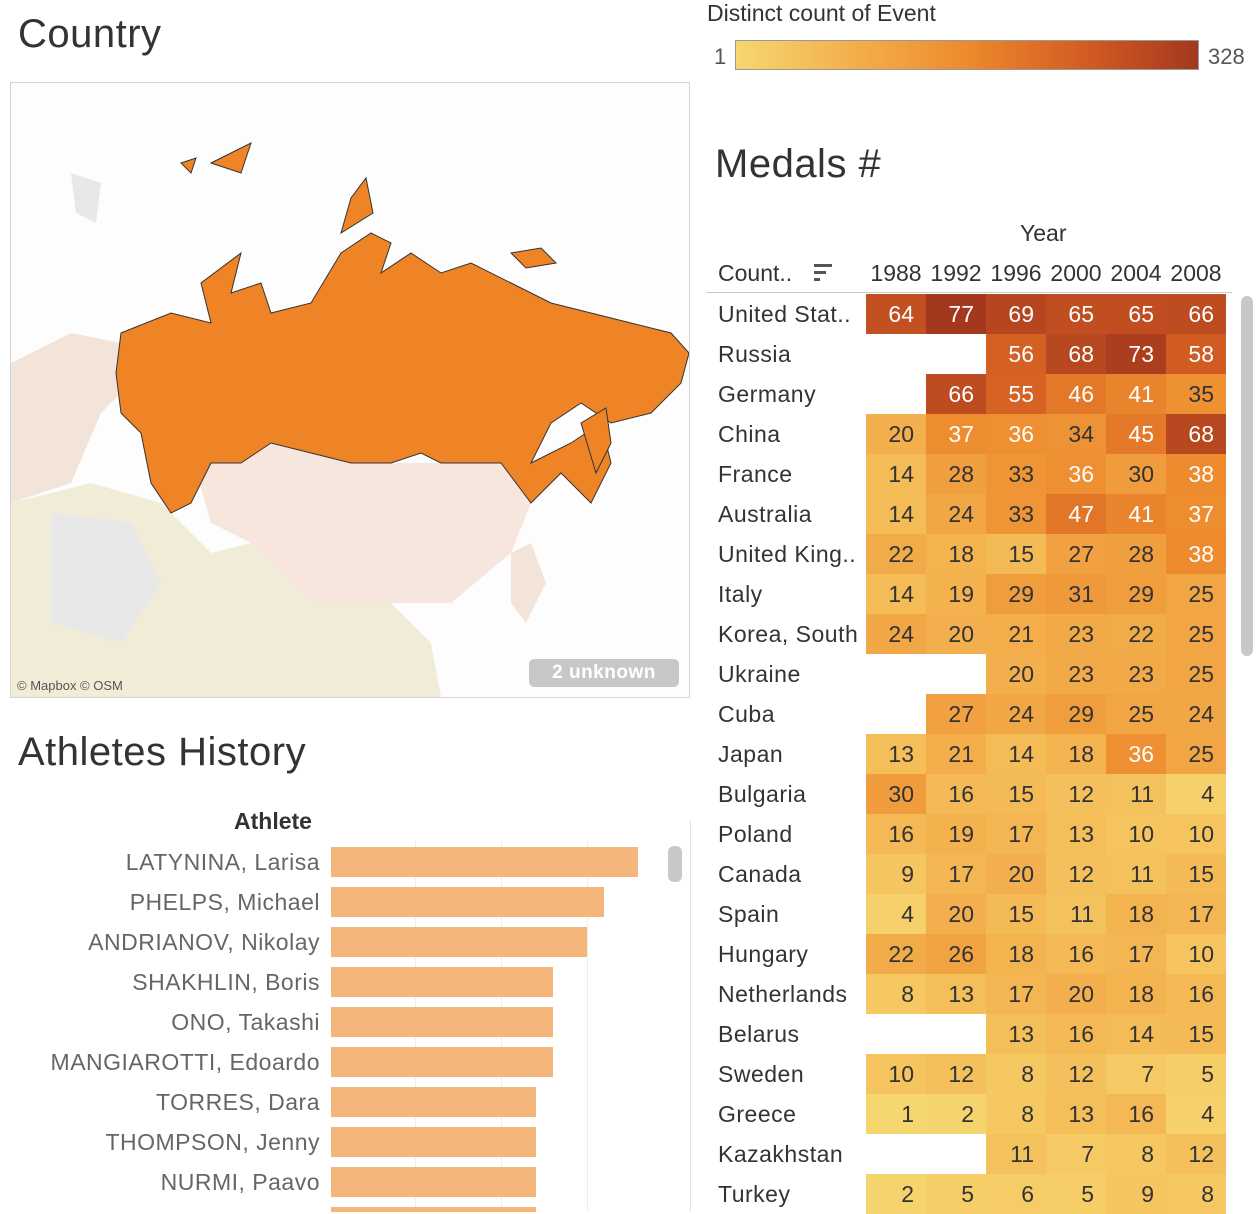 The height and width of the screenshot is (1214, 1260). Describe the element at coordinates (1136, 354) in the screenshot. I see `heatmap-cell: 73` at that location.